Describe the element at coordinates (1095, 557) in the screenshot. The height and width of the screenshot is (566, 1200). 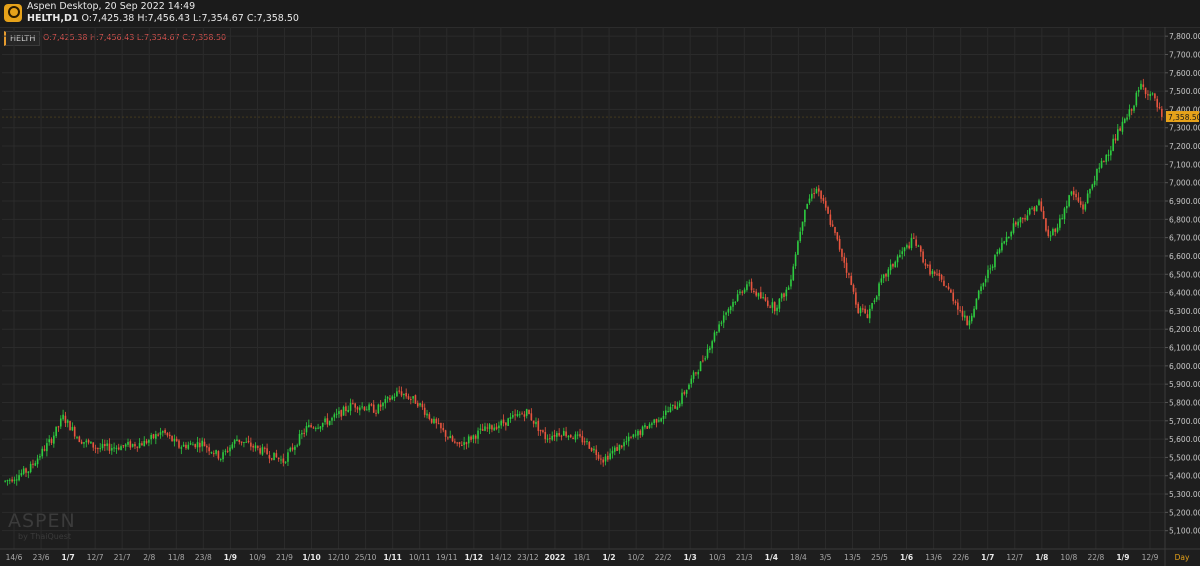
I see `x-tick-label: 22/8` at that location.